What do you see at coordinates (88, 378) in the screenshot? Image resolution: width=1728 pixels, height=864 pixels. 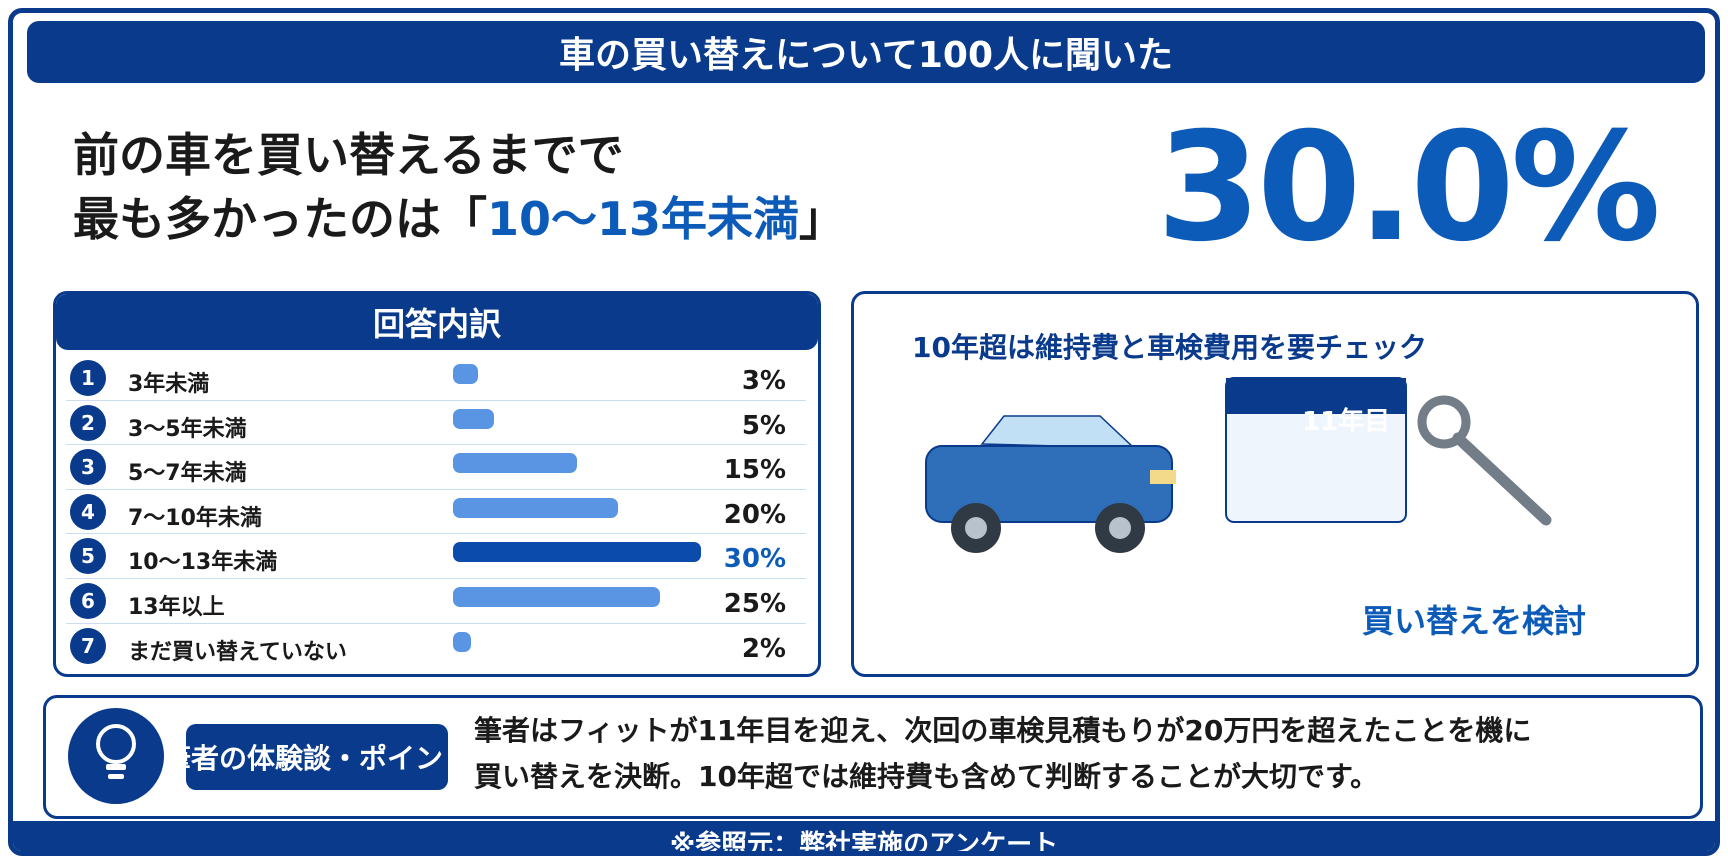 I see `row-index-badge: 1` at bounding box center [88, 378].